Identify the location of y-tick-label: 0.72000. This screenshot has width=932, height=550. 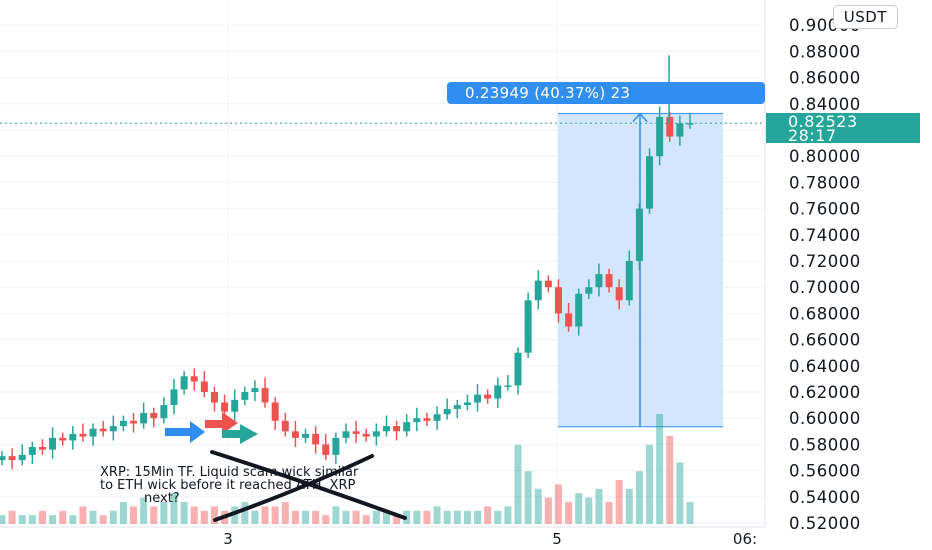
(825, 261).